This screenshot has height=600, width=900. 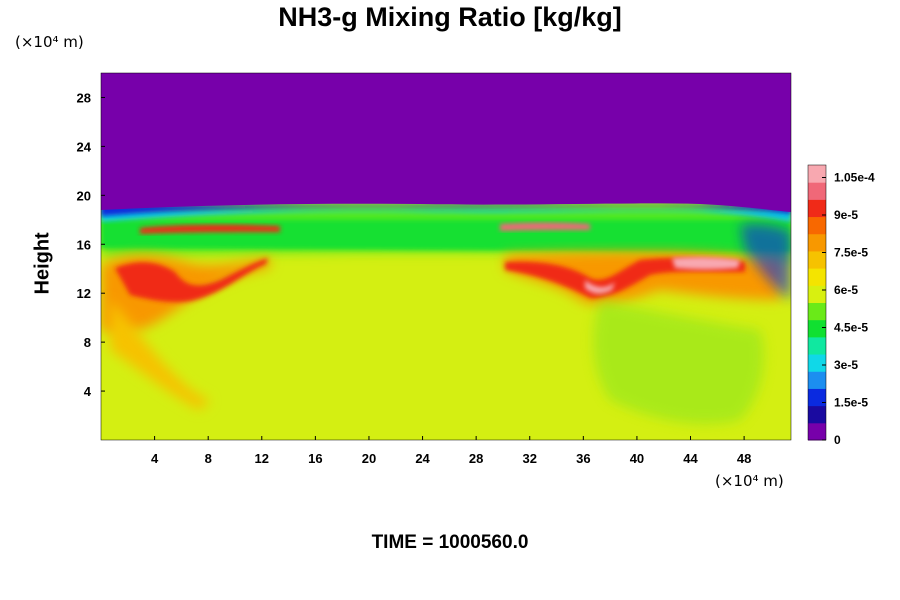 I want to click on feature-right-pink, so click(x=706, y=263).